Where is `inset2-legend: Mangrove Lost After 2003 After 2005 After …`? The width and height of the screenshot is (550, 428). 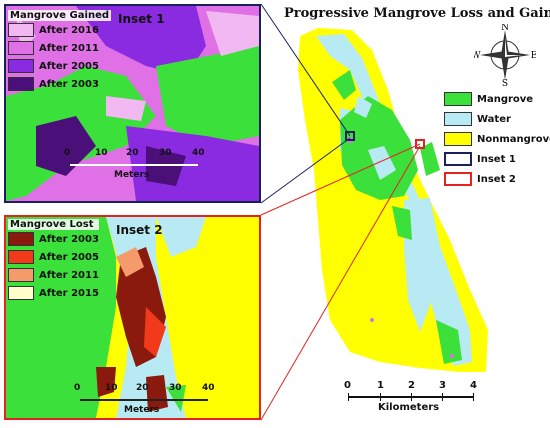
inset2-legend: Mangrove Lost After 2003 After 2005 After … is located at coordinates (53, 260).